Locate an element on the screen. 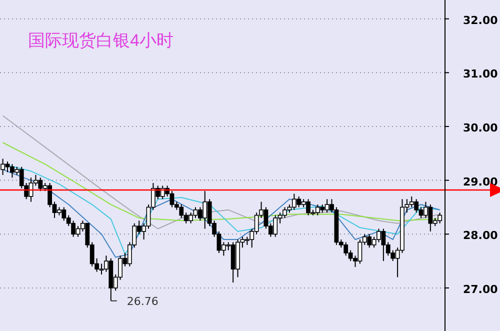 The image size is (500, 331). candlestick is located at coordinates (3, 167).